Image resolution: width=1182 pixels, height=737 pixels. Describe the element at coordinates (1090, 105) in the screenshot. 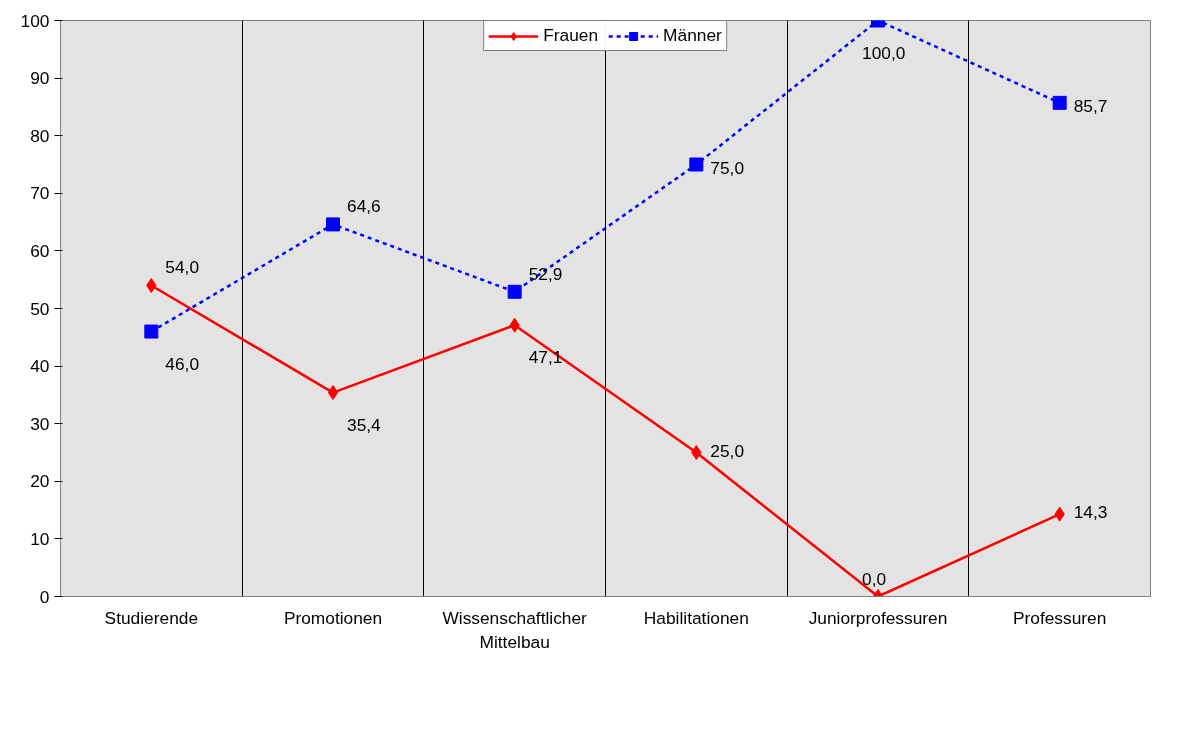

I see `data-label: 85,7` at that location.